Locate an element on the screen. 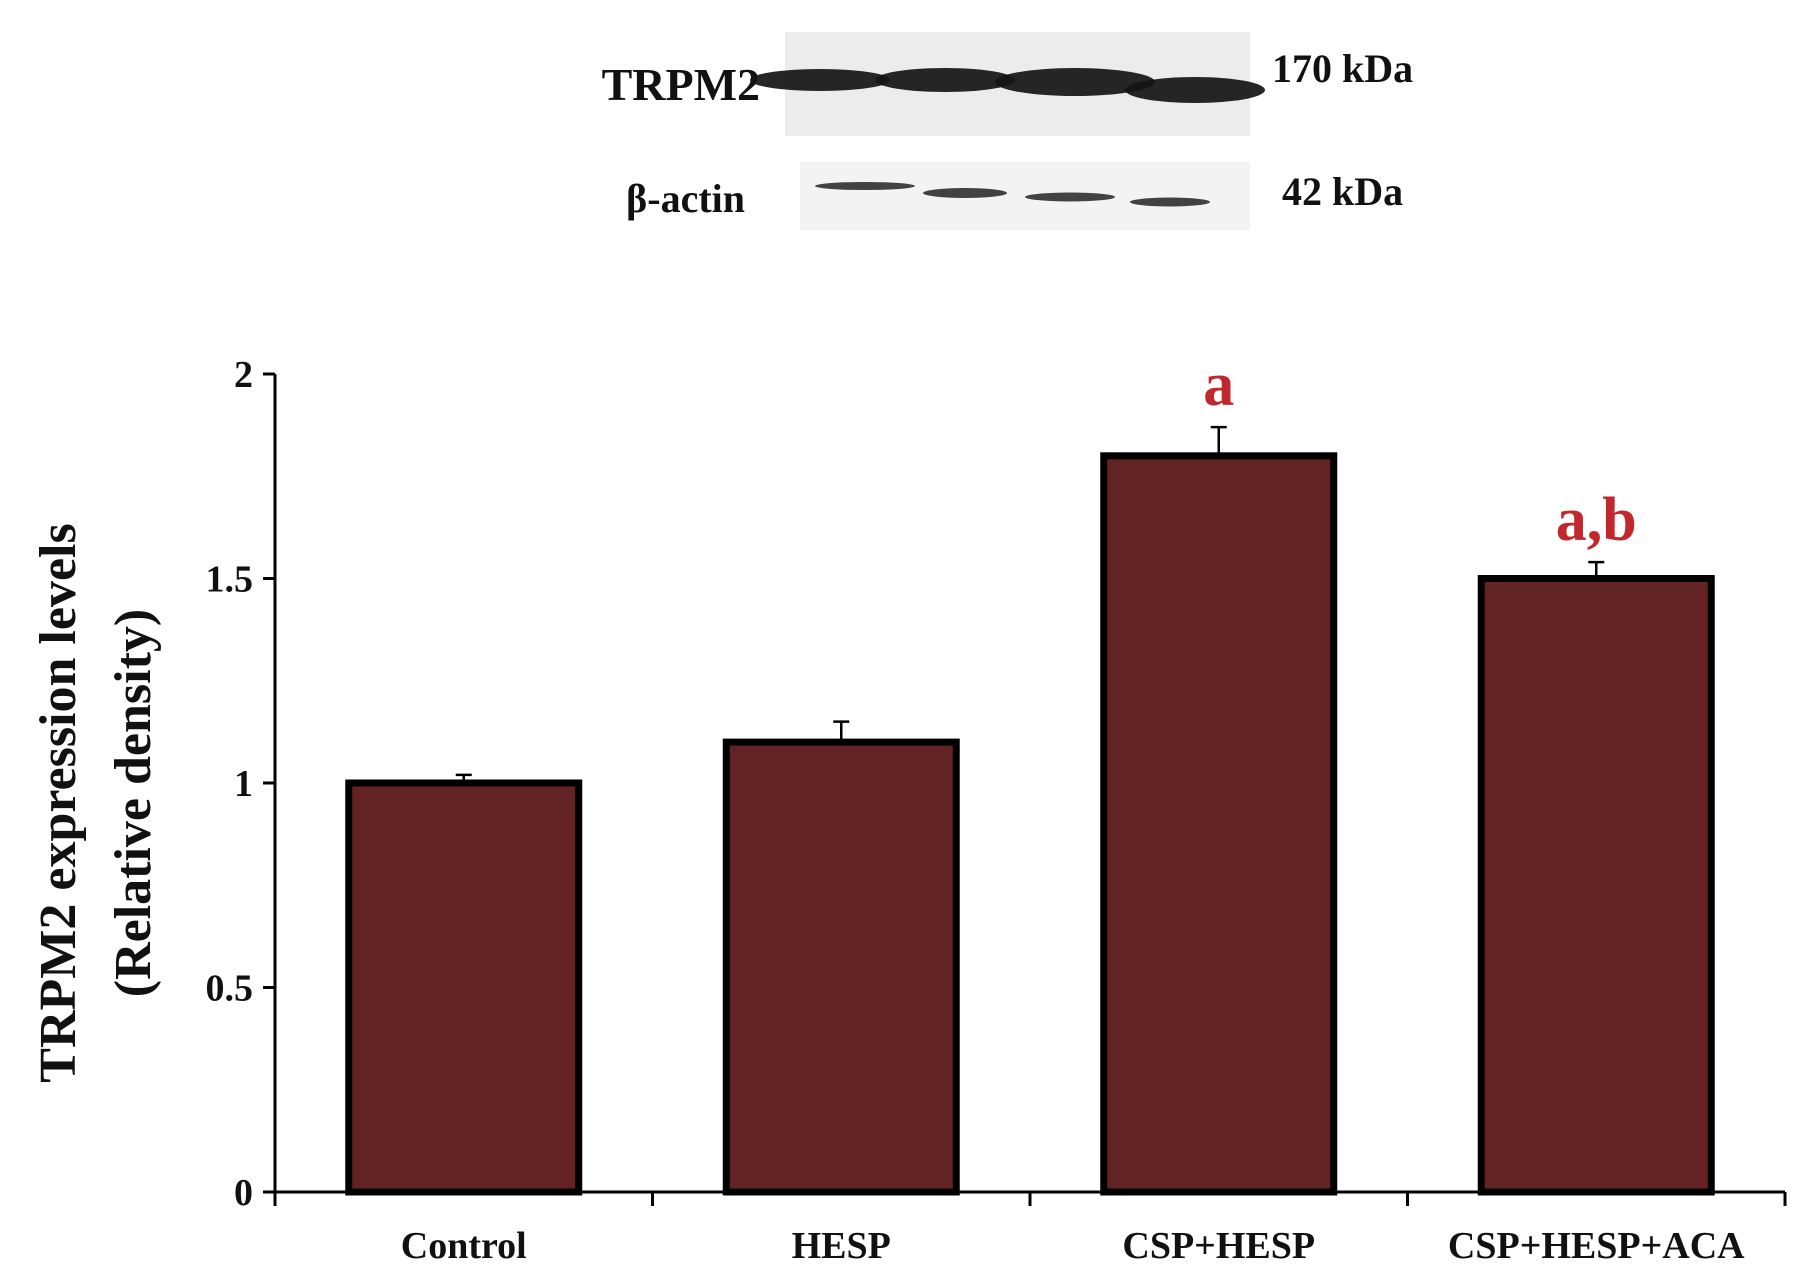 This screenshot has width=1803, height=1284. x-tick-label: HESP is located at coordinates (841, 1246).